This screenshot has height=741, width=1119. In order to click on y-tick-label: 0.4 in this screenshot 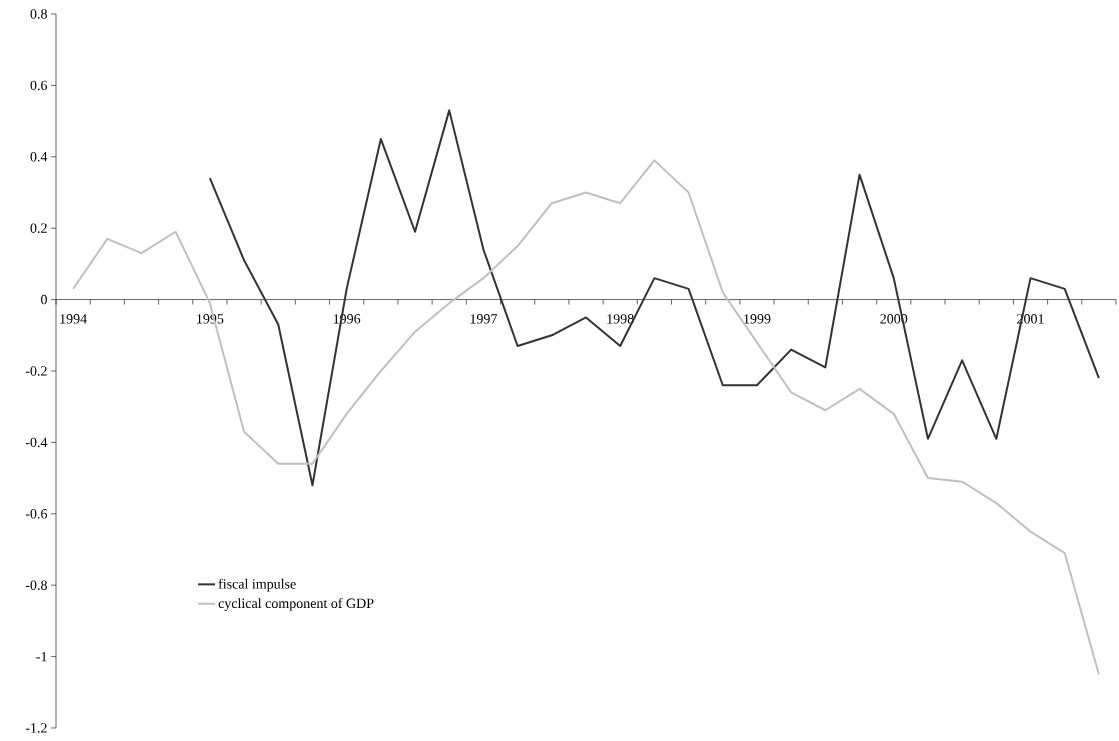, I will do `click(39, 157)`.